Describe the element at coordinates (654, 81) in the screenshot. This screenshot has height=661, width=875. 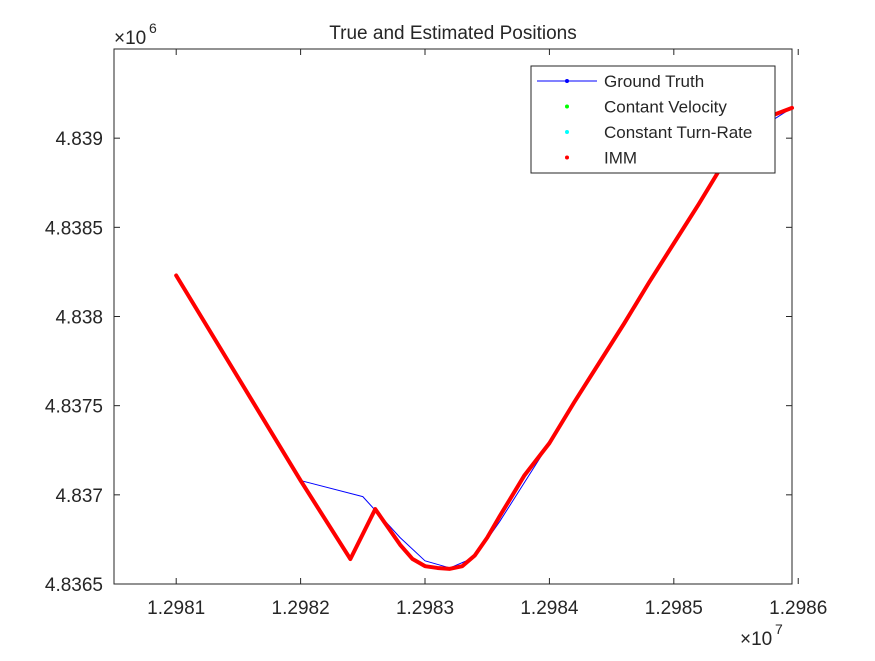
I see `legend-label-ground-truth: Ground Truth` at that location.